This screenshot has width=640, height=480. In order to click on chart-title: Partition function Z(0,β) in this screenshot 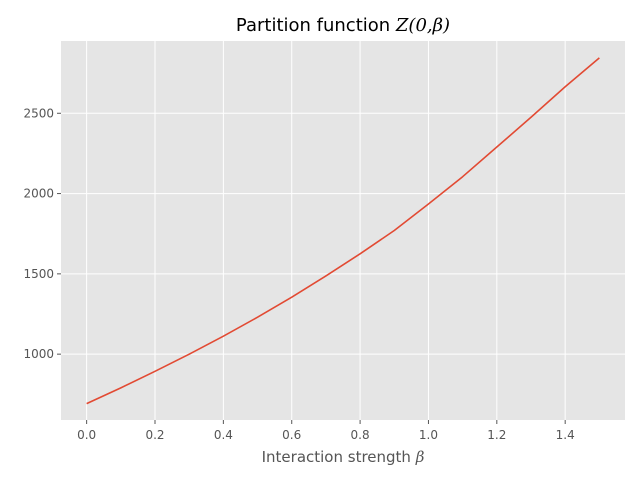, I will do `click(343, 25)`.